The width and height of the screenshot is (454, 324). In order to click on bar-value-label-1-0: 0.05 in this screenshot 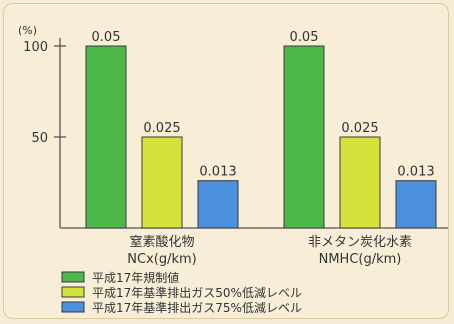, I will do `click(304, 37)`.